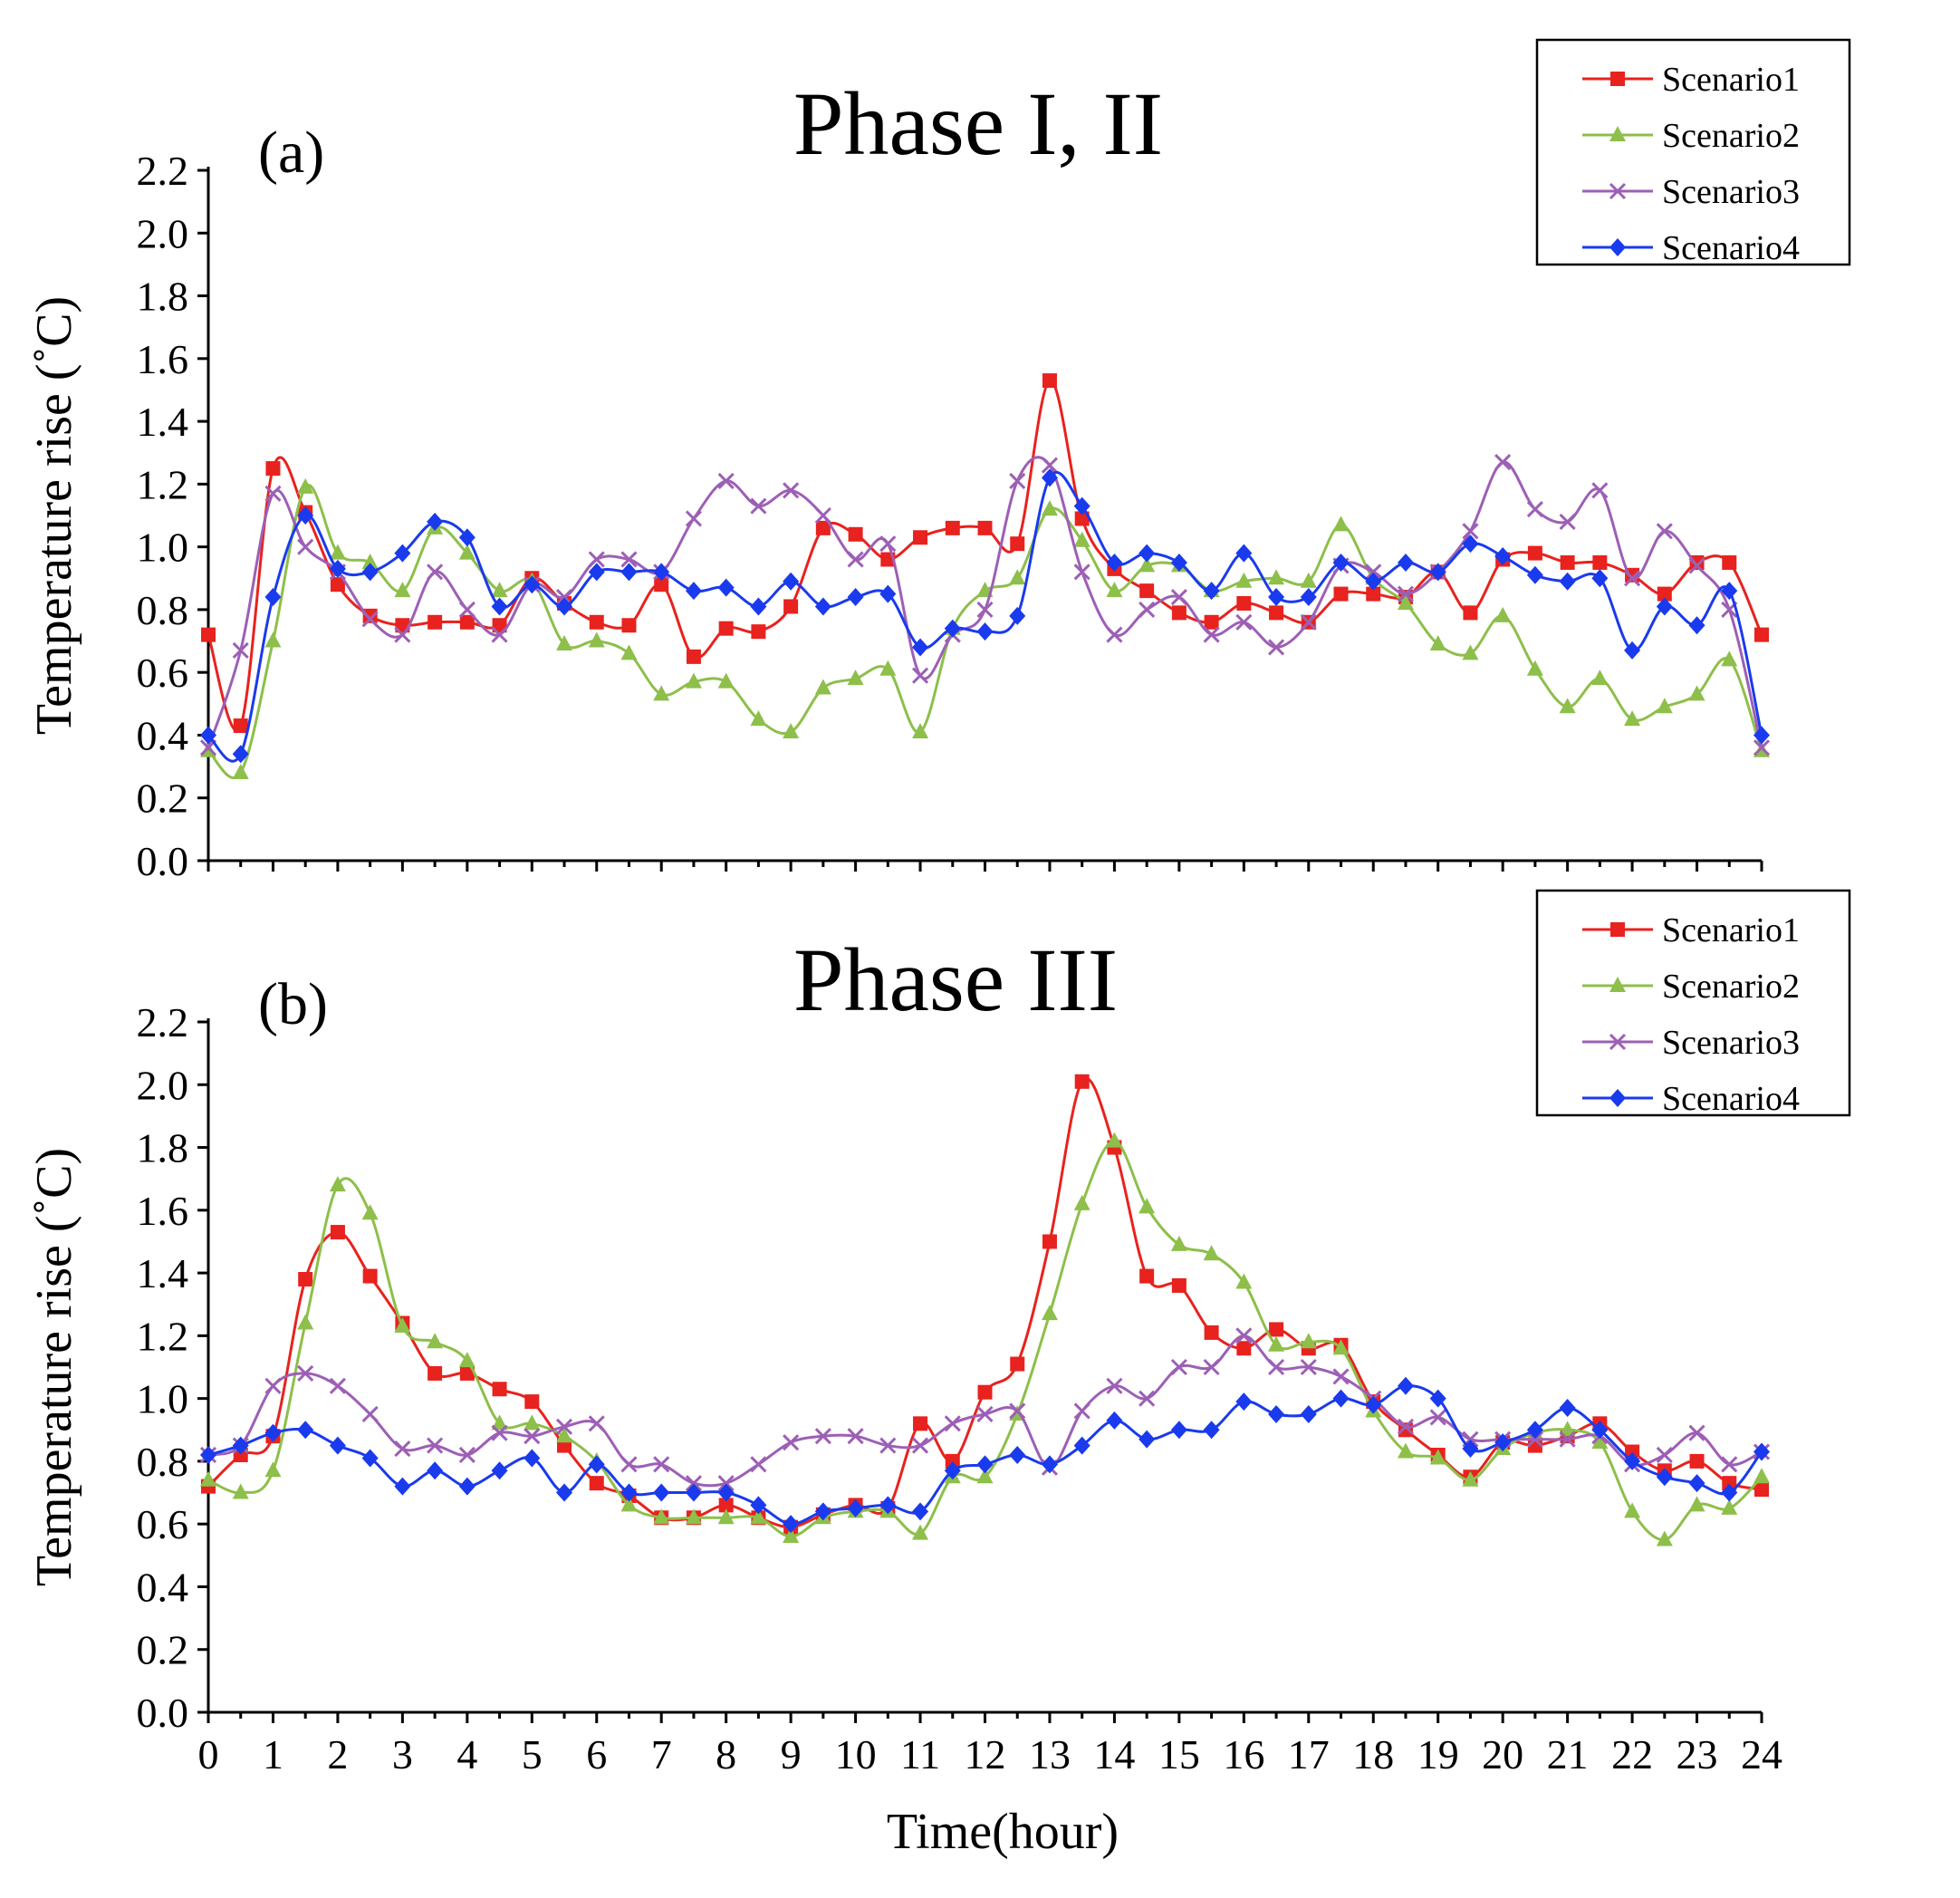  I want to click on y-tick-label-b: 0.2, so click(163, 1650).